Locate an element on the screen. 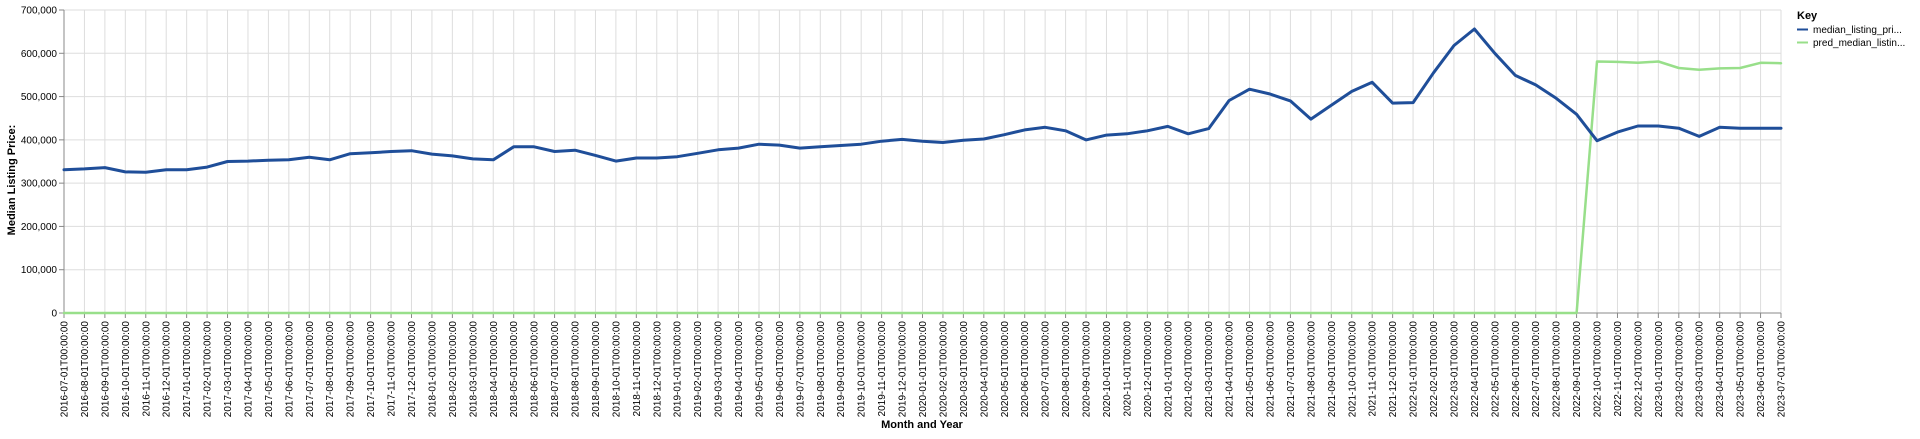  x-tick-label: 2017-03-01T00:00:00 is located at coordinates (228, 369).